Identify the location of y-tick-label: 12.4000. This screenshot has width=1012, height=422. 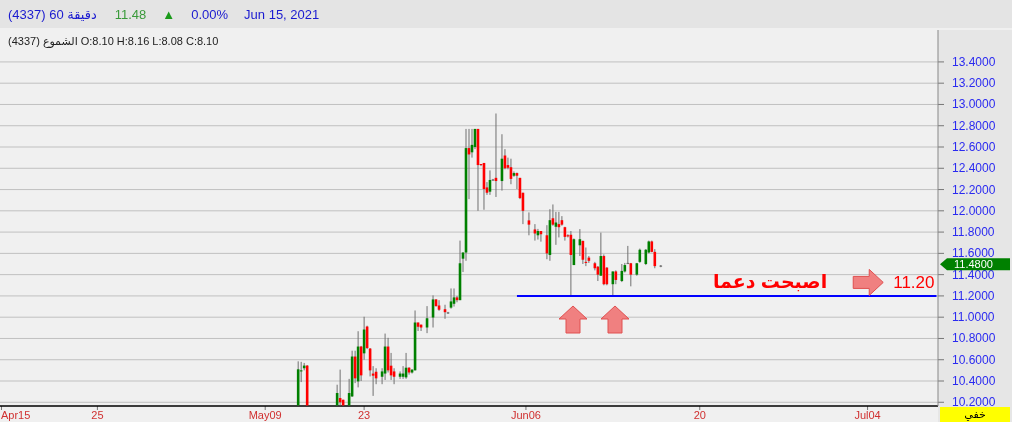
(974, 168).